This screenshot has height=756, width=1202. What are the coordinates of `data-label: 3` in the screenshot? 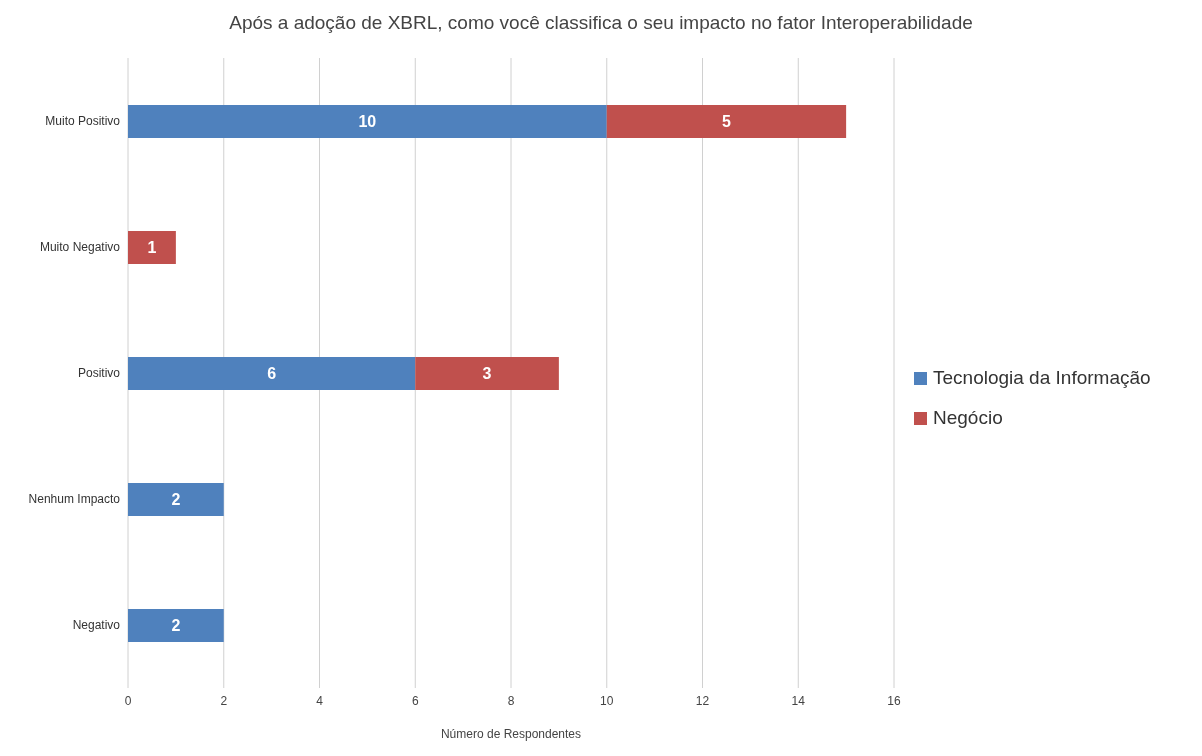 It's located at (487, 374).